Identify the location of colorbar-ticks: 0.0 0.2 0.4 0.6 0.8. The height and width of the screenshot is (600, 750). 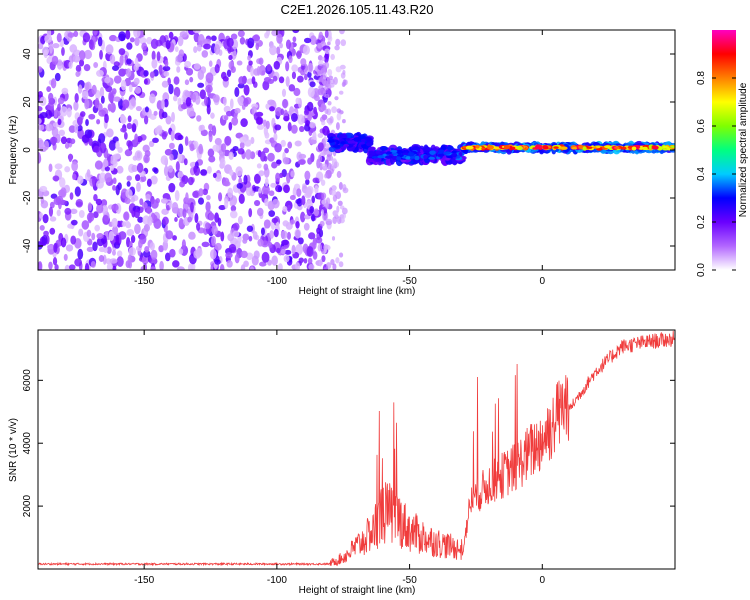
(716, 174).